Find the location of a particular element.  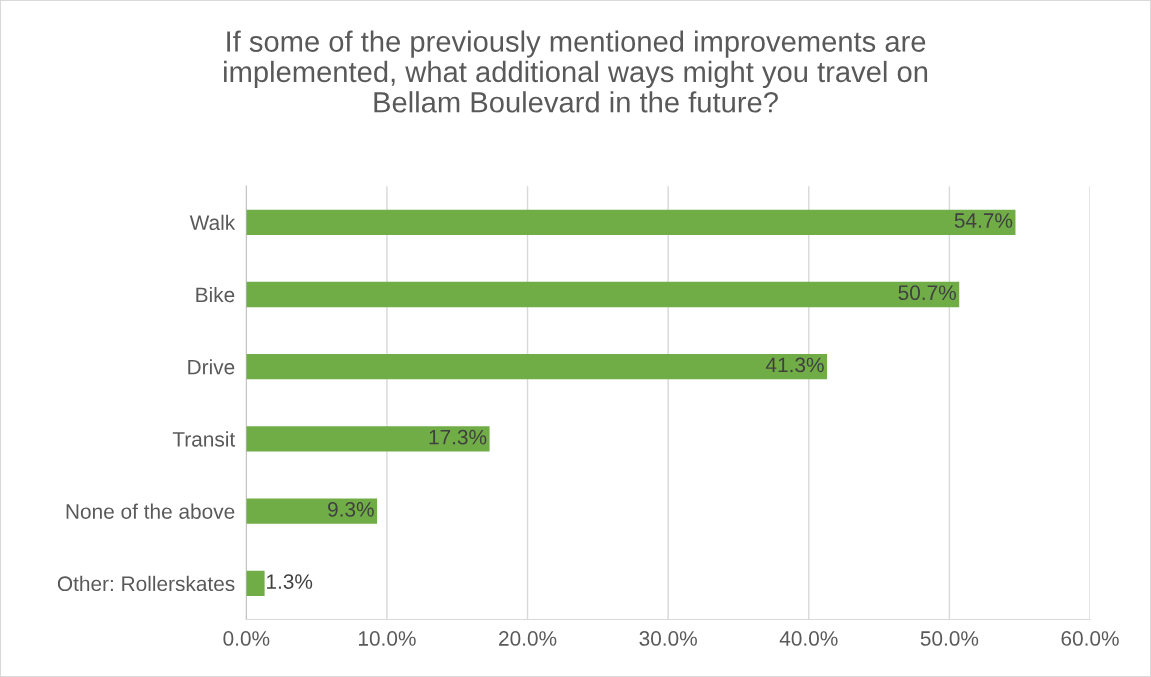

y-tick-label: Drive is located at coordinates (211, 367).